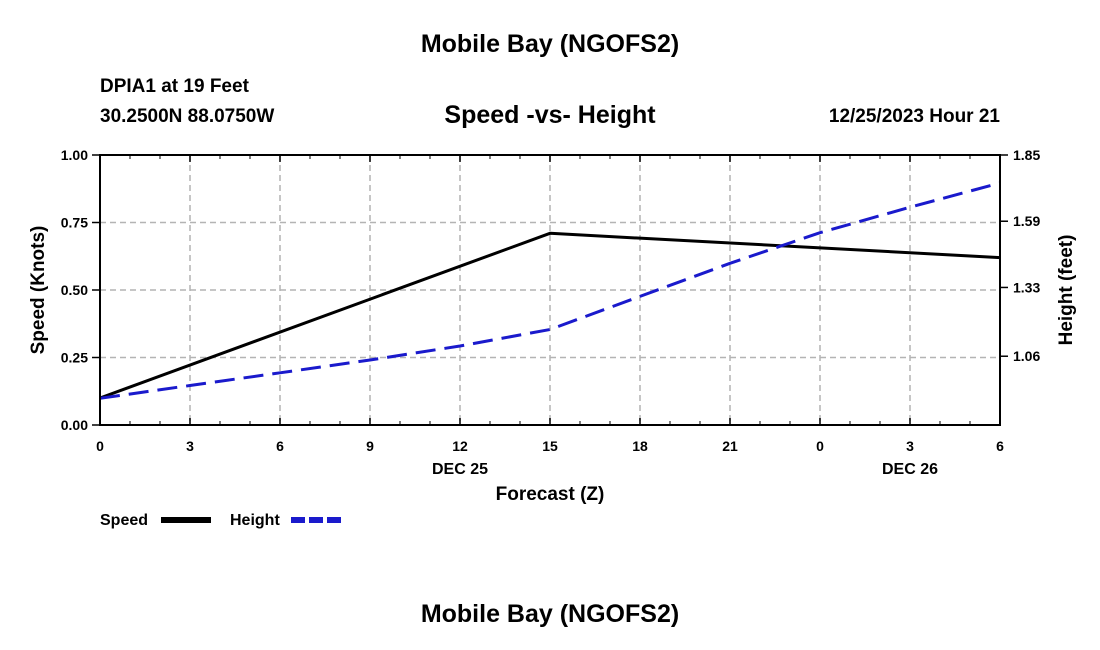 The width and height of the screenshot is (1100, 650). What do you see at coordinates (460, 469) in the screenshot?
I see `x-date-label: DEC 25` at bounding box center [460, 469].